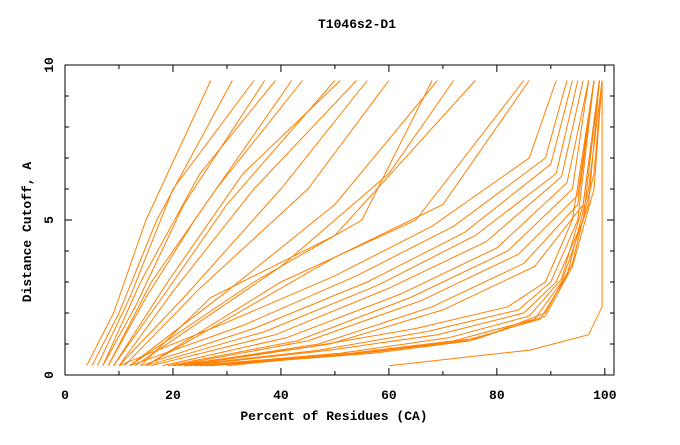  I want to click on x-tick-label: 20, so click(173, 395).